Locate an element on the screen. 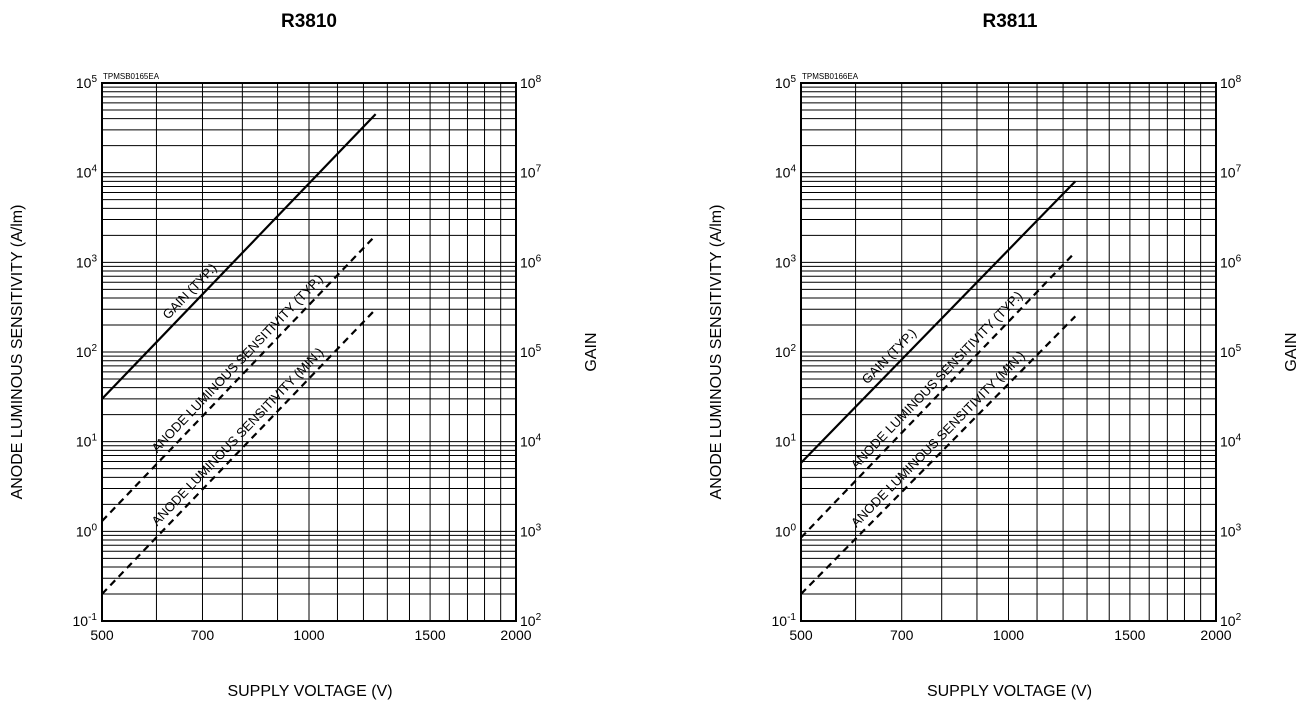 The height and width of the screenshot is (704, 1304). figure-code: TPMSB0165EA is located at coordinates (131, 76).